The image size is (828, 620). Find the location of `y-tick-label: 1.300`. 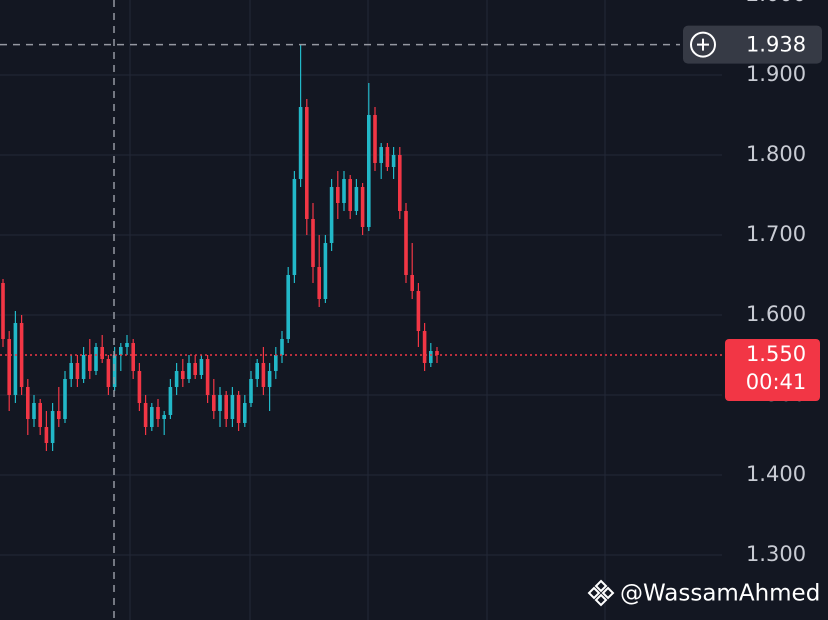

y-tick-label: 1.300 is located at coordinates (776, 554).